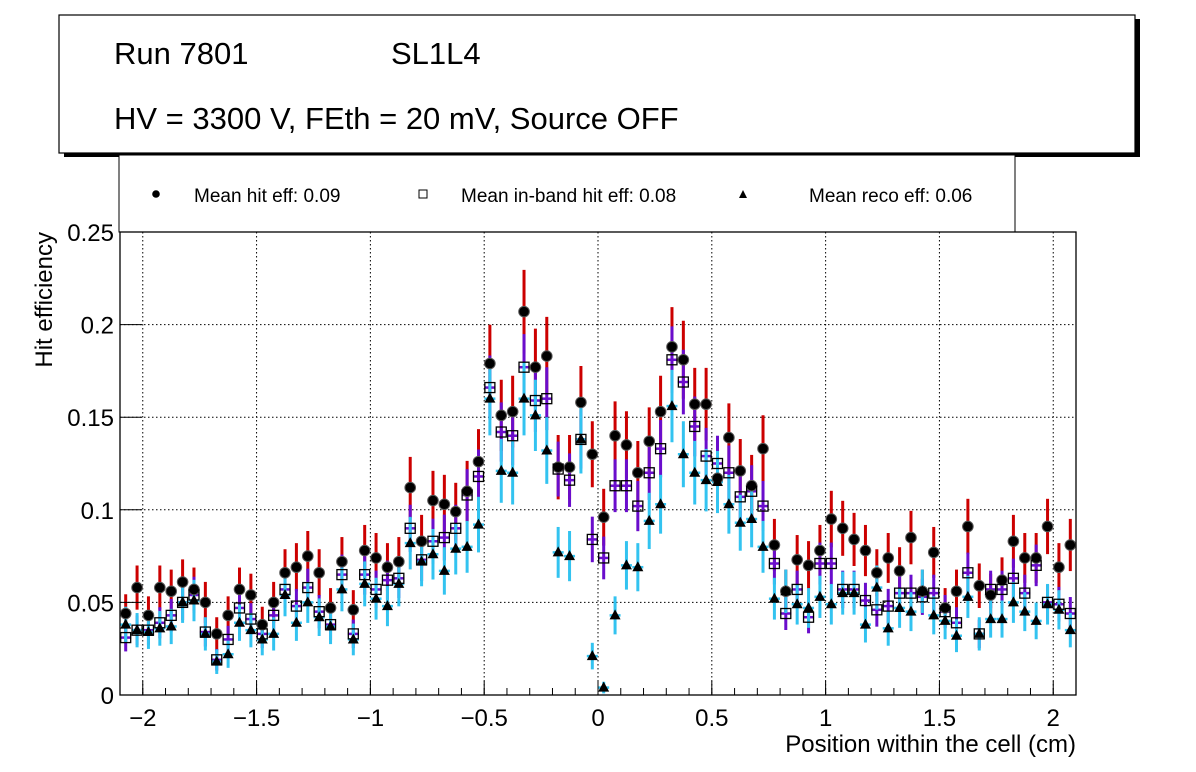 The width and height of the screenshot is (1196, 772). I want to click on legend-marker-inband, so click(423, 194).